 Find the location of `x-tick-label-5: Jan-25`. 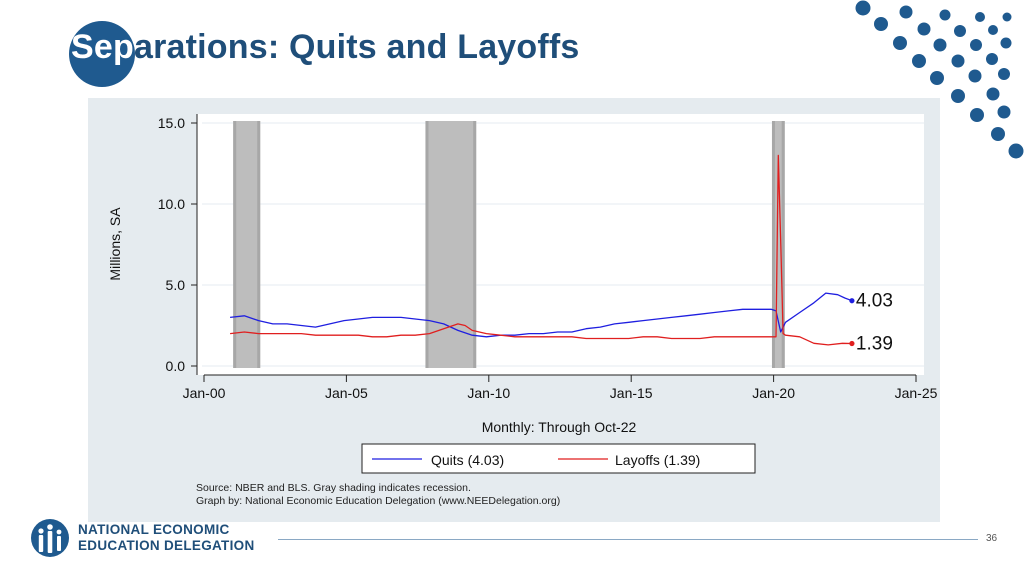

x-tick-label-5: Jan-25 is located at coordinates (916, 393).